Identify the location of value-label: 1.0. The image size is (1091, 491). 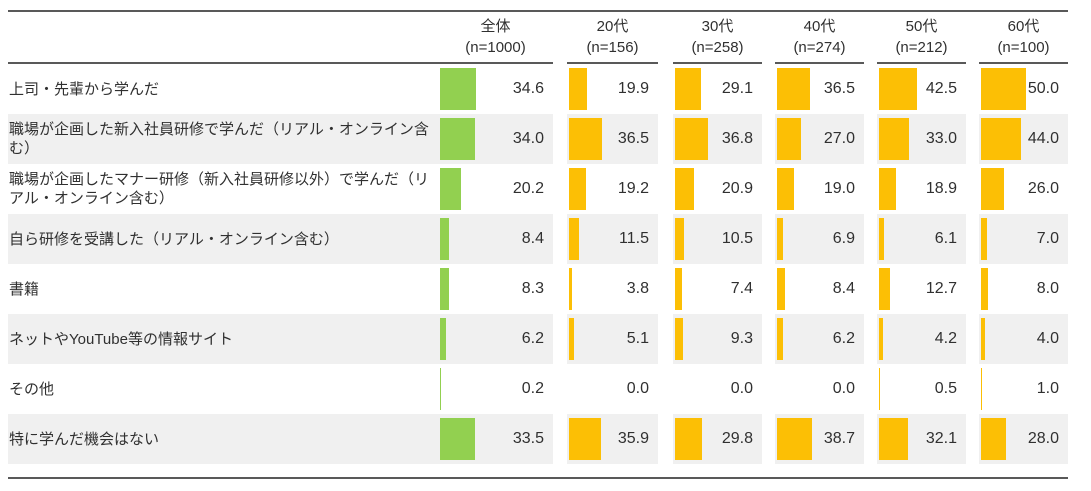
(1047, 388).